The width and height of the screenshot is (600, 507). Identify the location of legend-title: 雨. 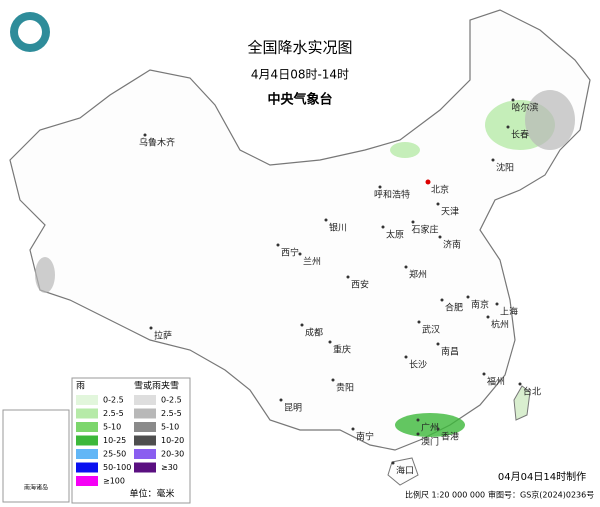
(80, 386).